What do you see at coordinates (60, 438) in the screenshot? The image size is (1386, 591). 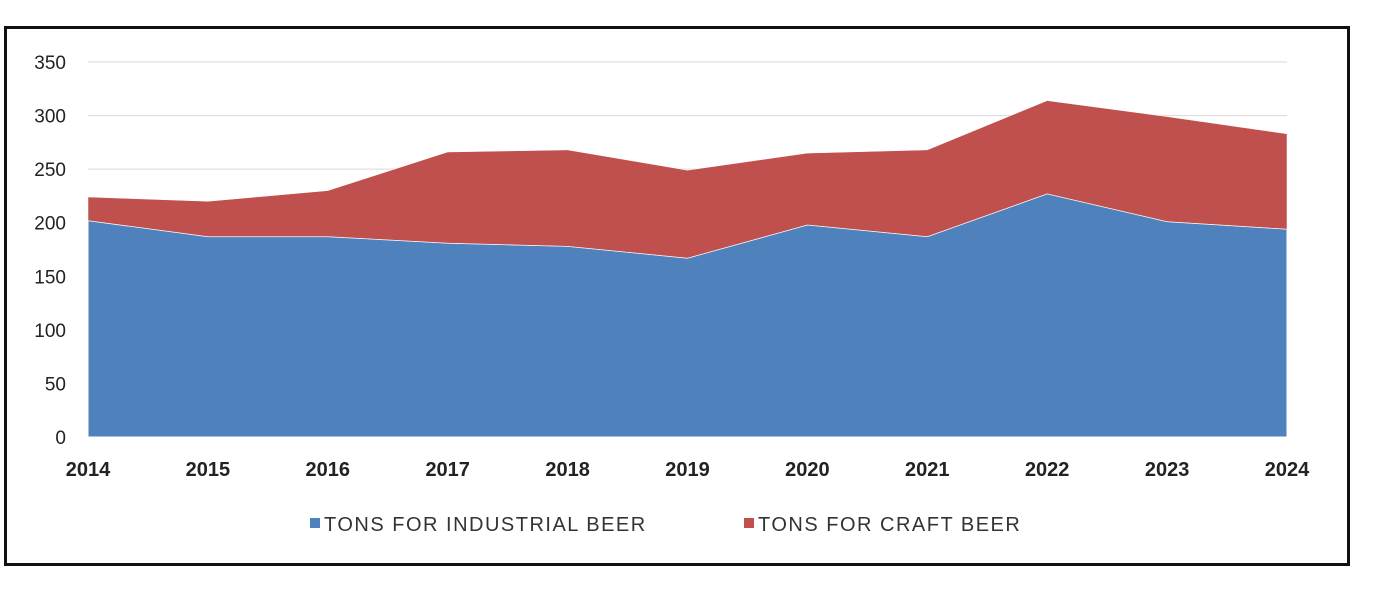 I see `y-tick-label-0: 0` at bounding box center [60, 438].